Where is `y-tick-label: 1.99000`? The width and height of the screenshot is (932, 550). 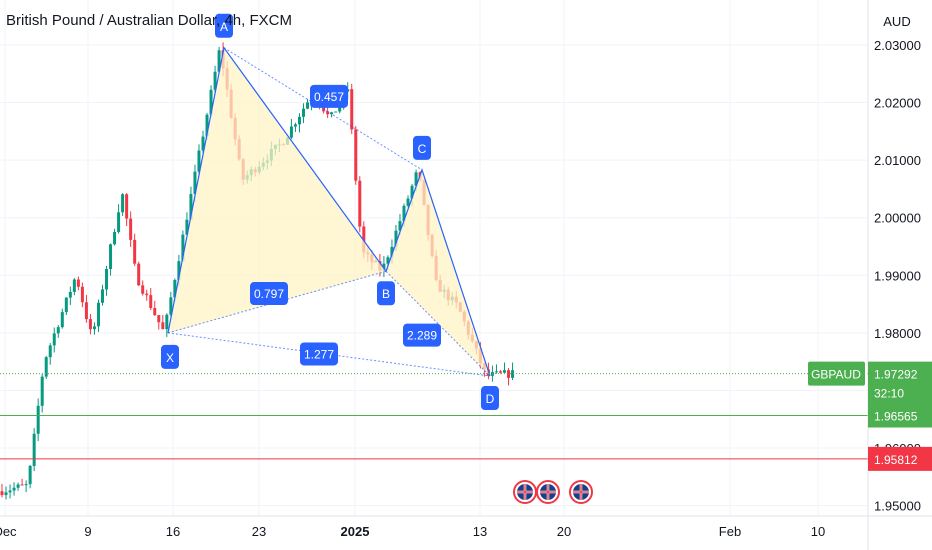 y-tick-label: 1.99000 is located at coordinates (897, 275).